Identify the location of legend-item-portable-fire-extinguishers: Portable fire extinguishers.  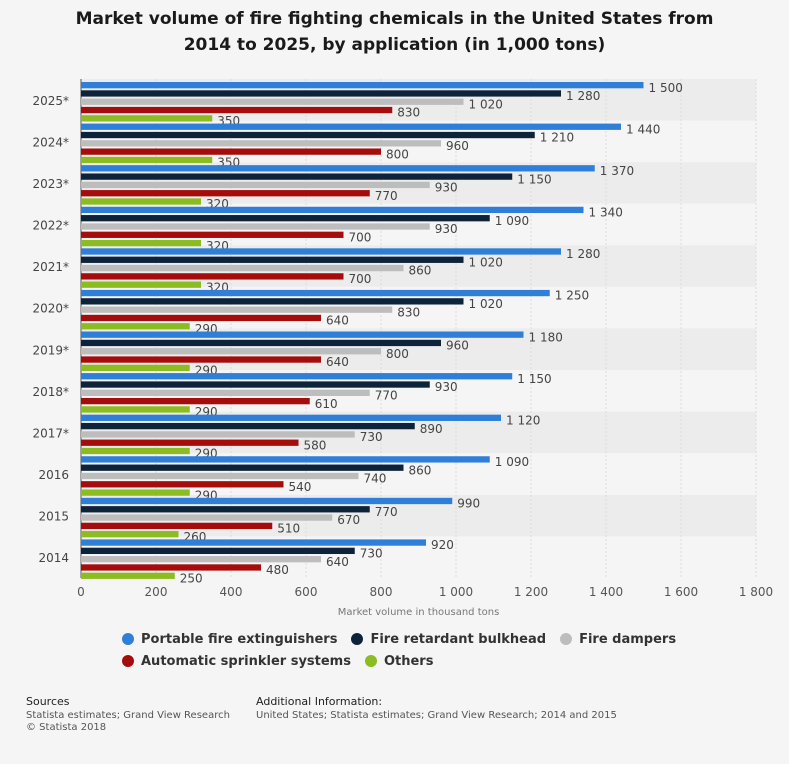
(229, 639).